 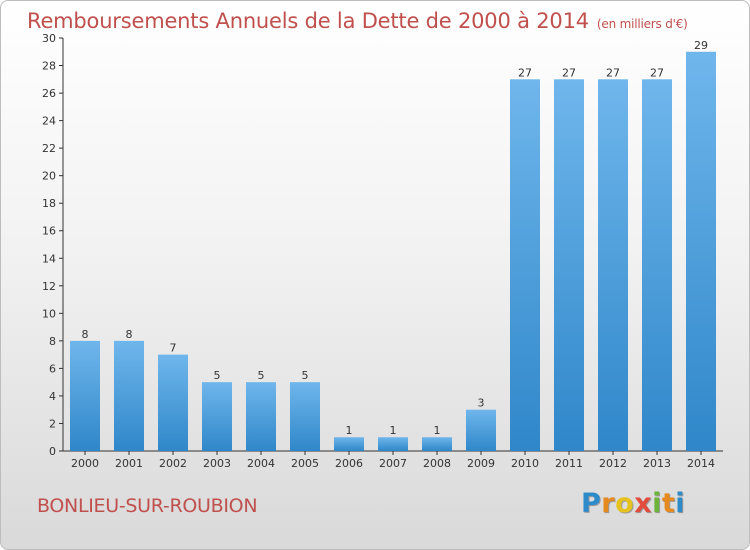 I want to click on town-name: BONLIEU-SUR-ROUBION, so click(x=147, y=506).